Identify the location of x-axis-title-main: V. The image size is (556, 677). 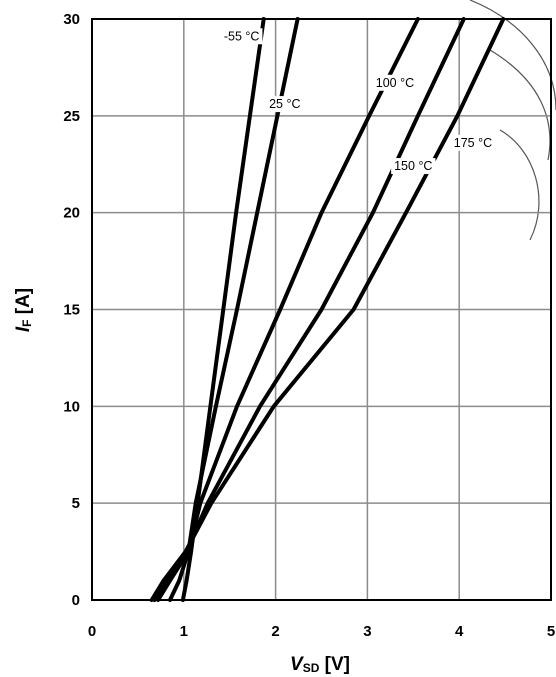
(297, 664).